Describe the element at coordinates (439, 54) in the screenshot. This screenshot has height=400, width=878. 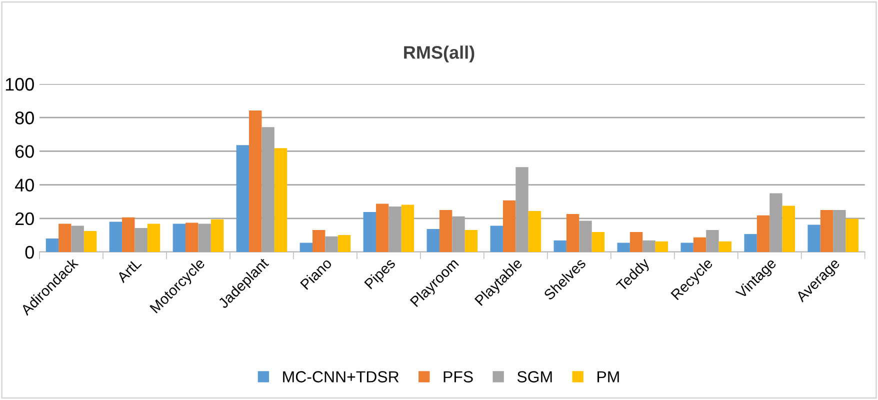
I see `chart-title: RMS(all)` at that location.